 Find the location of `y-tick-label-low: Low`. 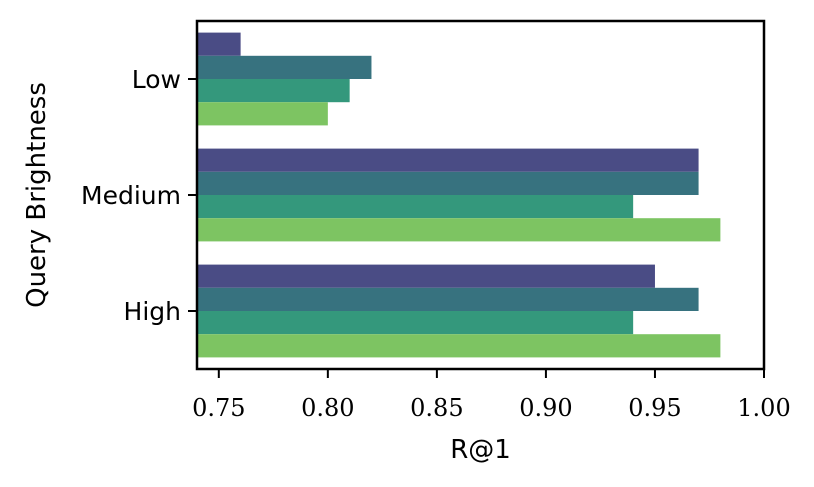

y-tick-label-low: Low is located at coordinates (156, 79).